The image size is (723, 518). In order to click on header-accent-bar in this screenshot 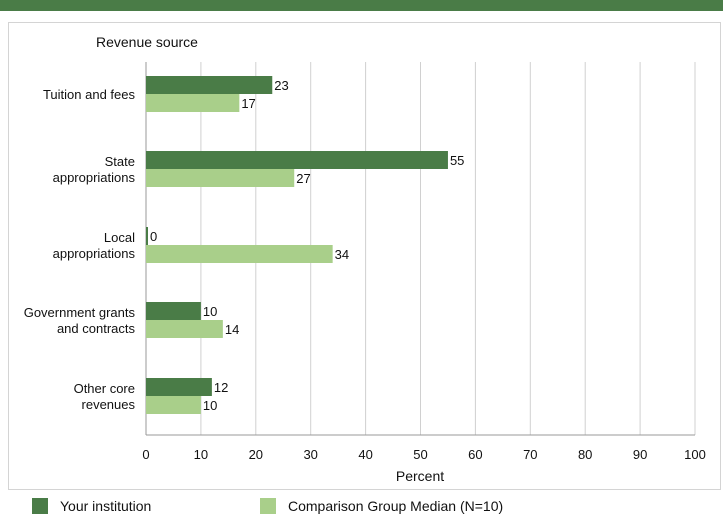, I will do `click(361, 5)`.